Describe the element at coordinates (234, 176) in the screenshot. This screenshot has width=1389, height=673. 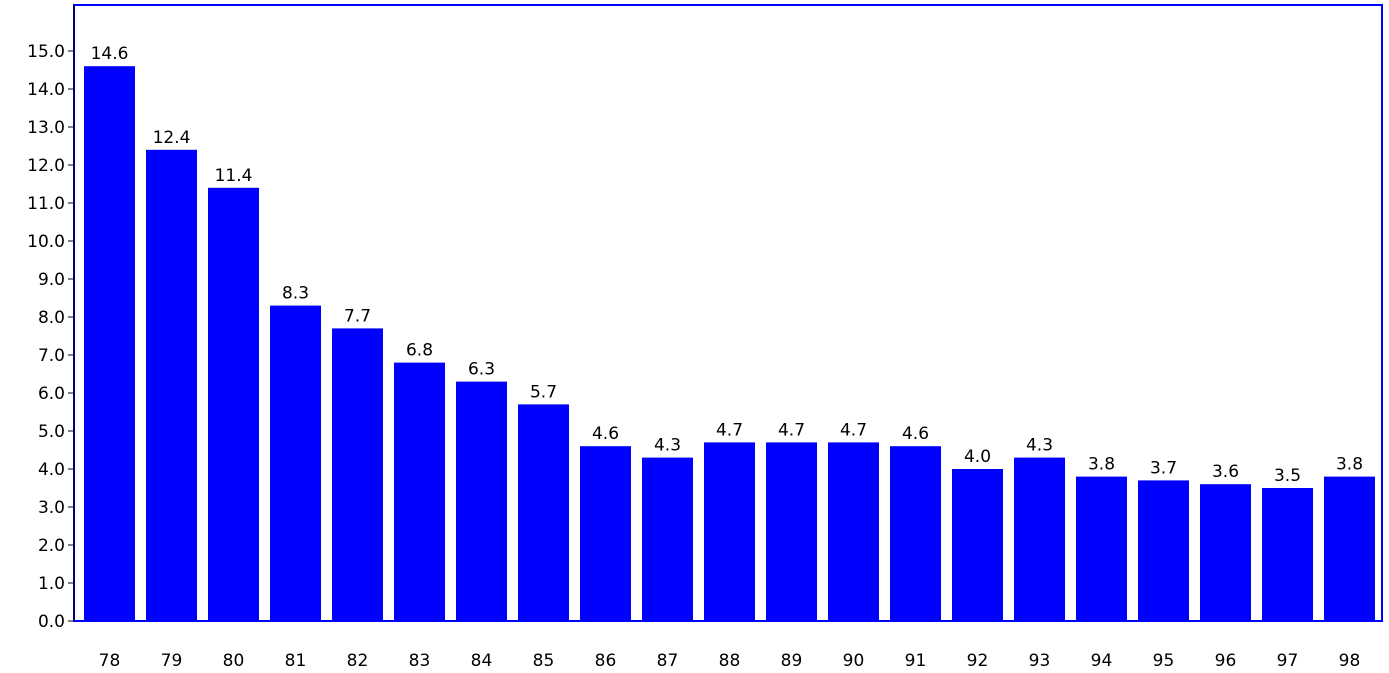
I see `bar-value-label: 11.4` at that location.